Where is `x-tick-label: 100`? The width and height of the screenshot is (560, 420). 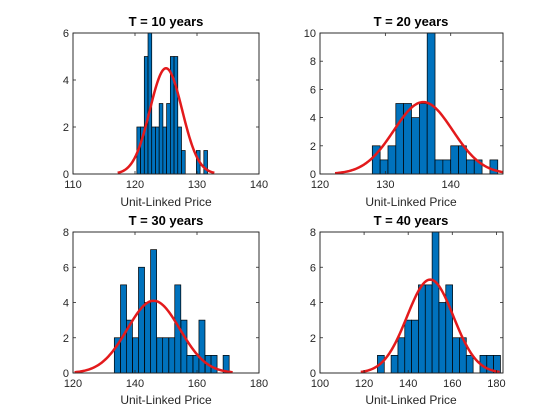 x-tick-label: 100 is located at coordinates (320, 384).